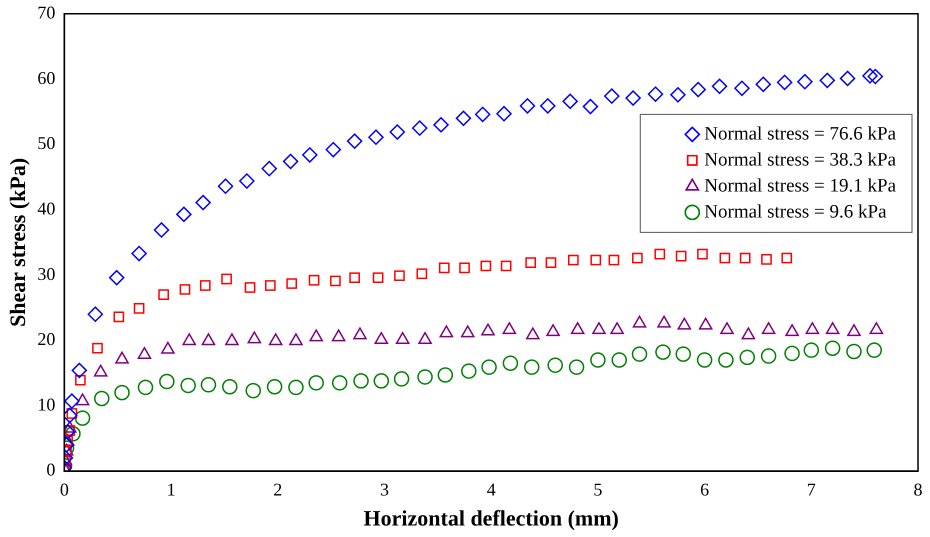  I want to click on y-tick-label: 20, so click(46, 339).